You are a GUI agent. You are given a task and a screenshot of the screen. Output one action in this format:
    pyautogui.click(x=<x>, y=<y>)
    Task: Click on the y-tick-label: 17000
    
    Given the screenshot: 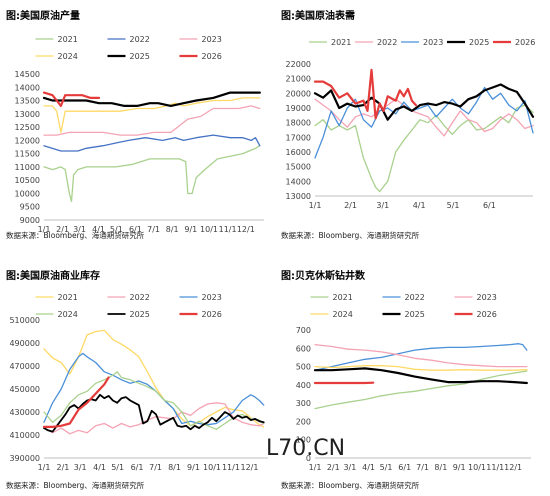 What is the action you would take?
    pyautogui.click(x=298, y=137)
    